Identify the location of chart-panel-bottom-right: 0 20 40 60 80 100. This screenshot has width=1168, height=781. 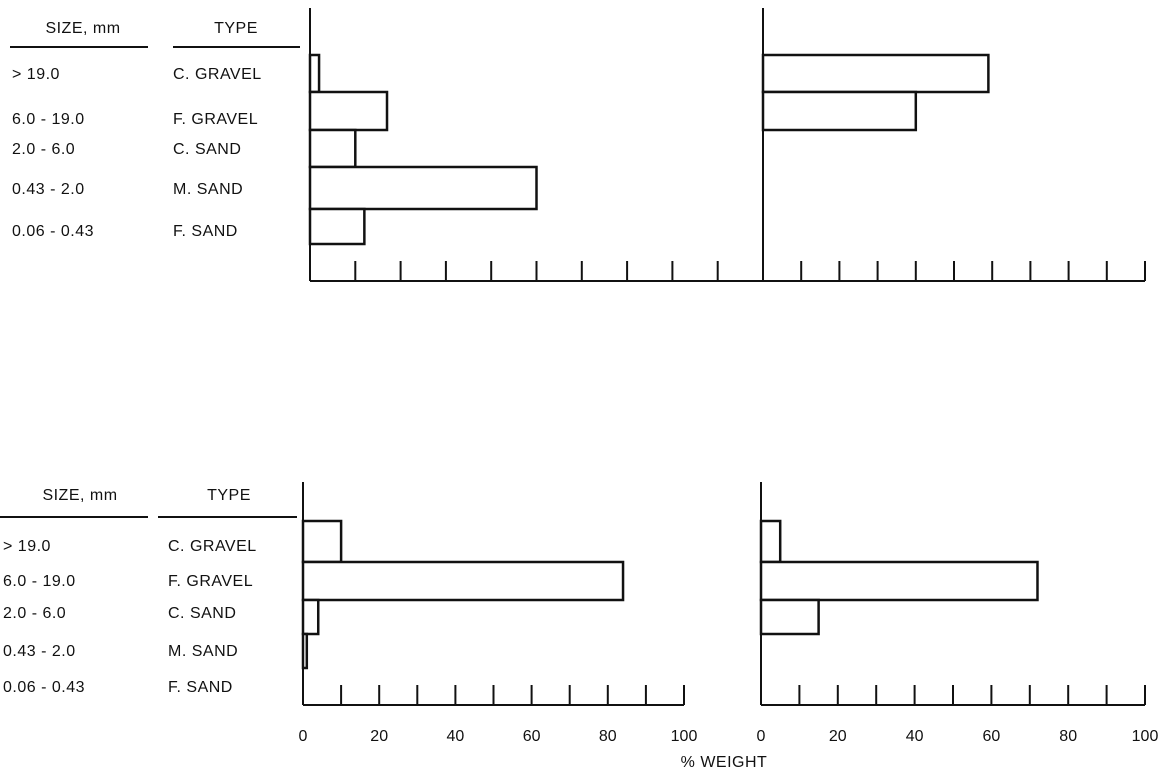
(958, 613).